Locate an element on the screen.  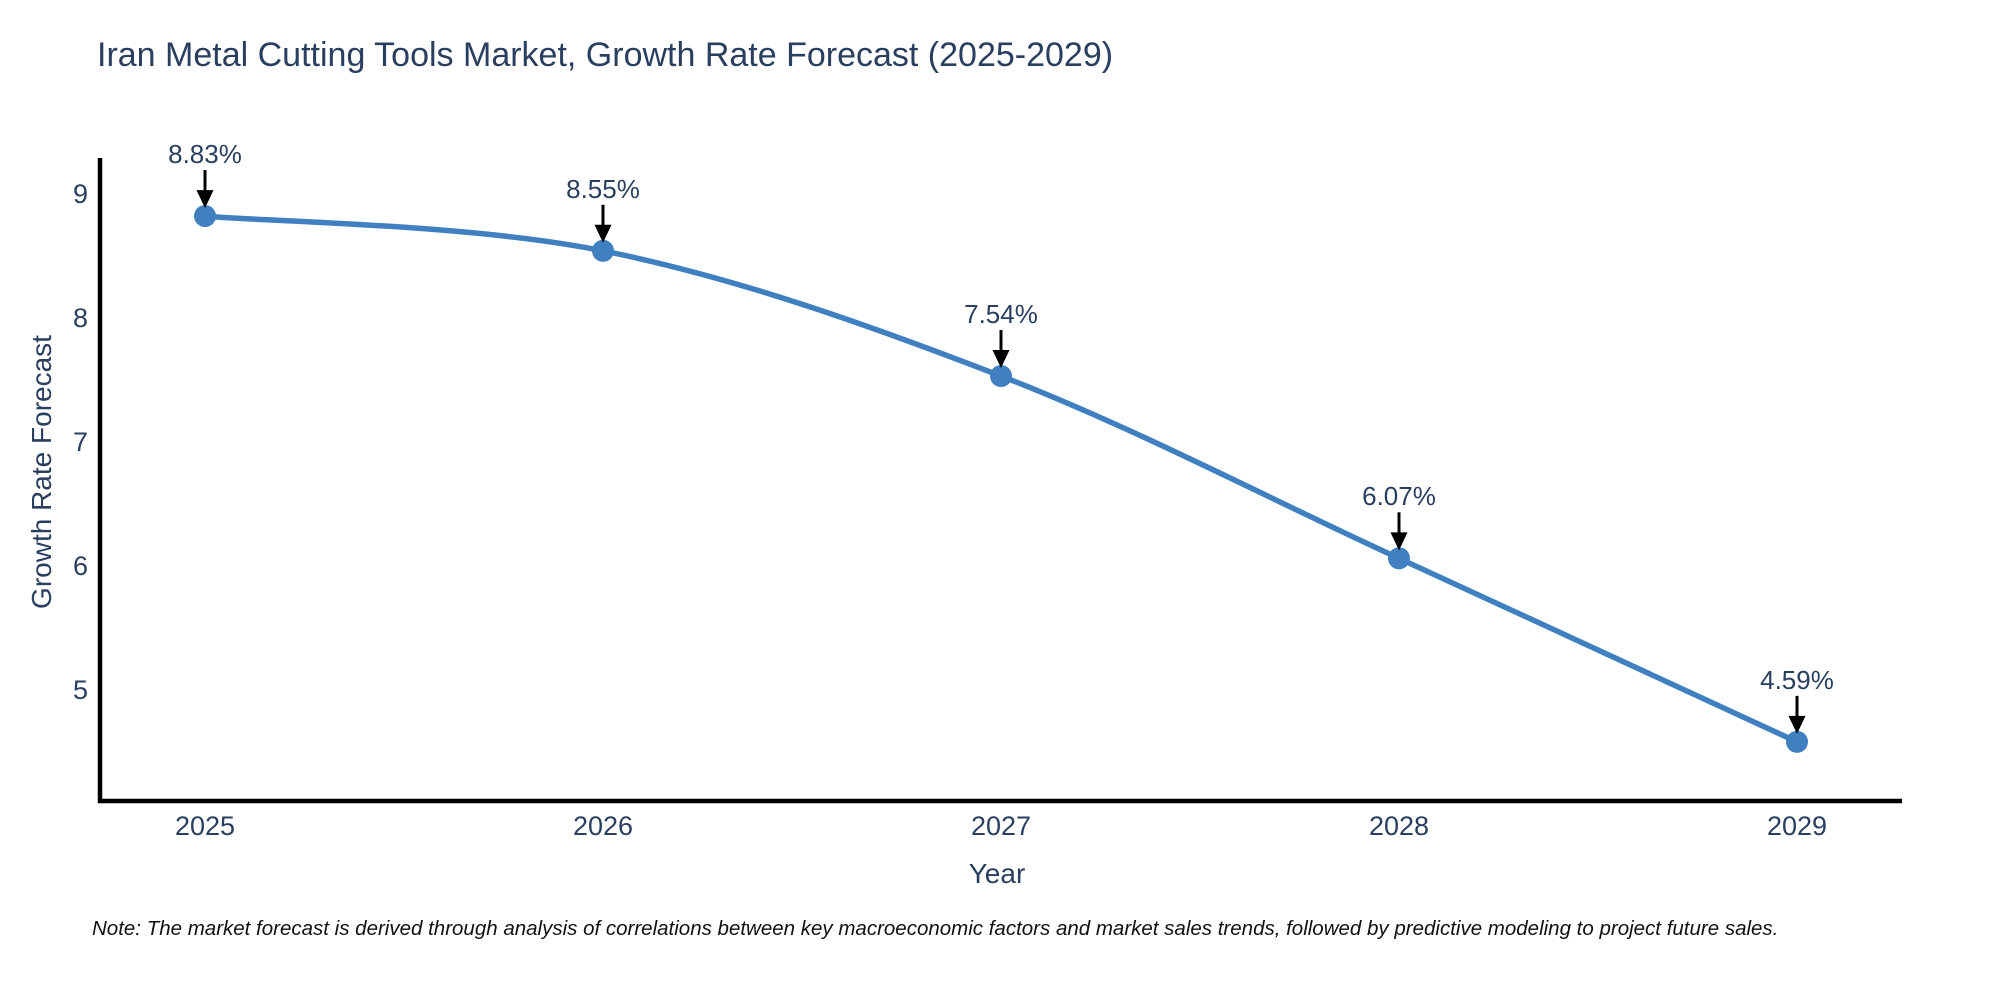
x-axis-title: Year is located at coordinates (997, 873).